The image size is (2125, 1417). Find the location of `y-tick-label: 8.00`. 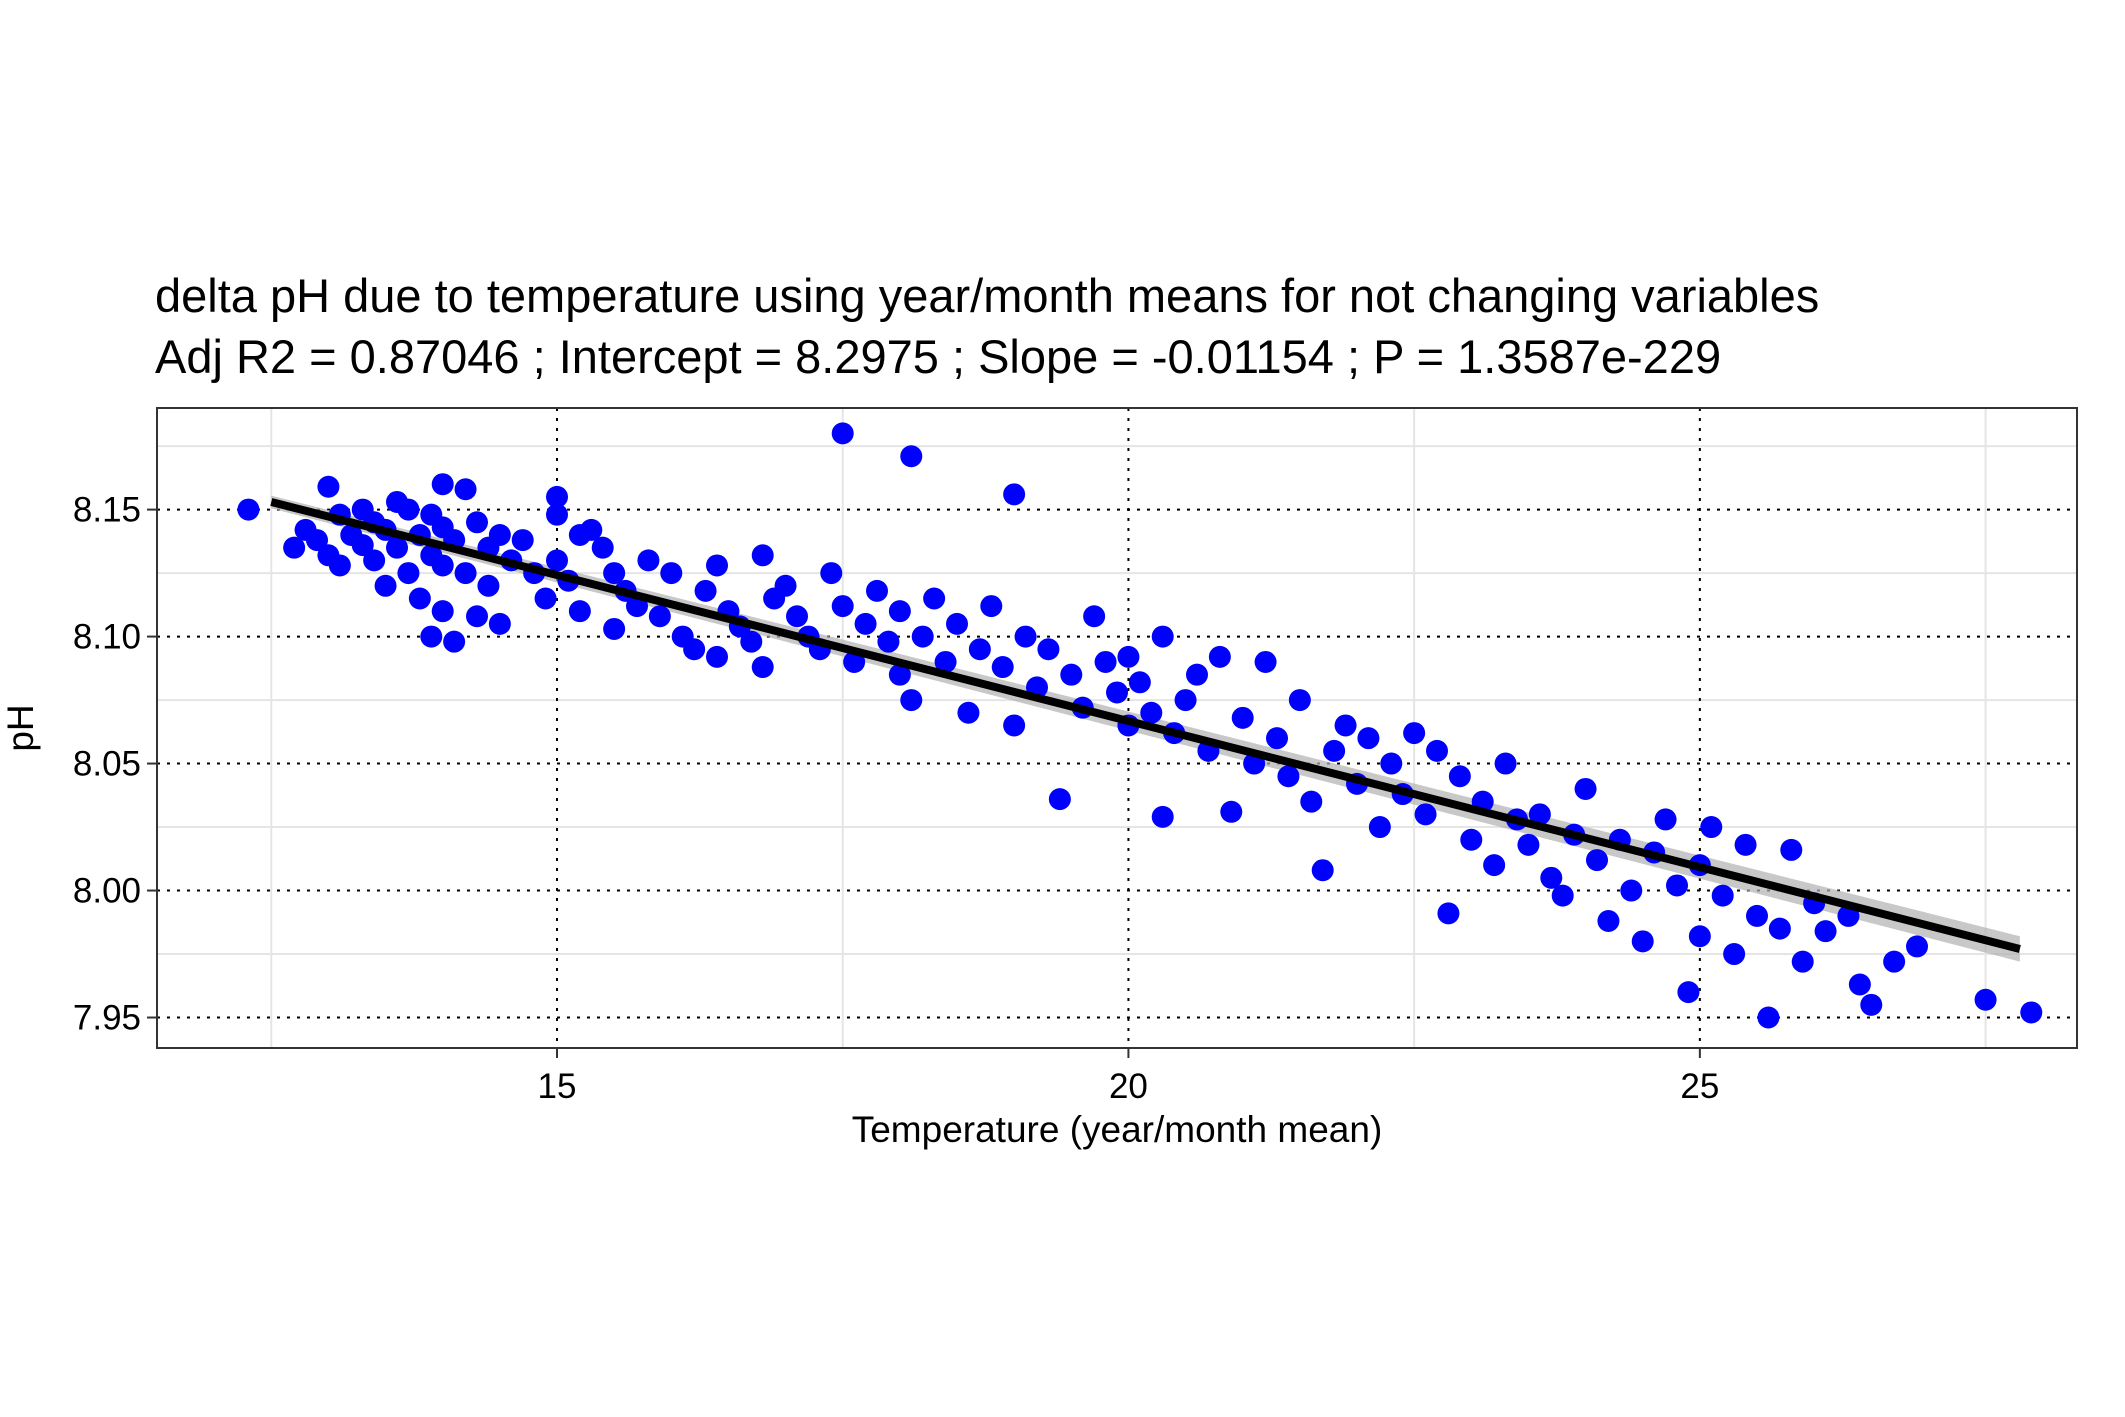

y-tick-label: 8.00 is located at coordinates (107, 891).